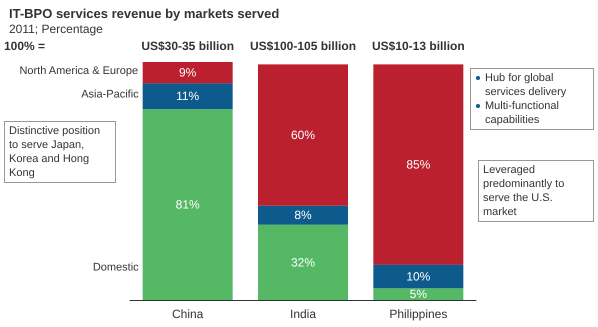 The height and width of the screenshot is (327, 598). I want to click on chart-subtitle: 2011; Percentage, so click(56, 29).